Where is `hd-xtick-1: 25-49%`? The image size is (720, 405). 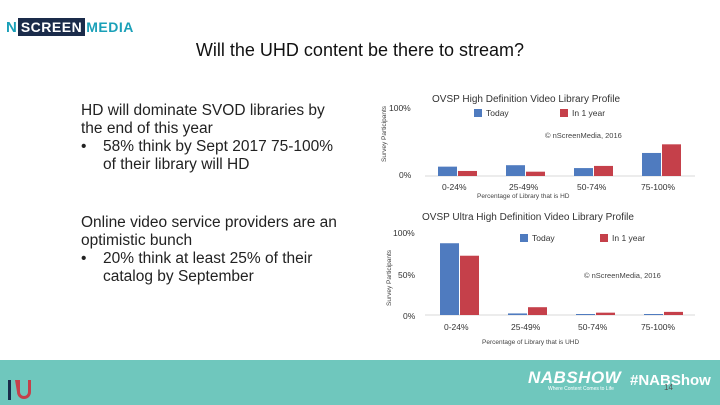
hd-xtick-1: 25-49% is located at coordinates (524, 187).